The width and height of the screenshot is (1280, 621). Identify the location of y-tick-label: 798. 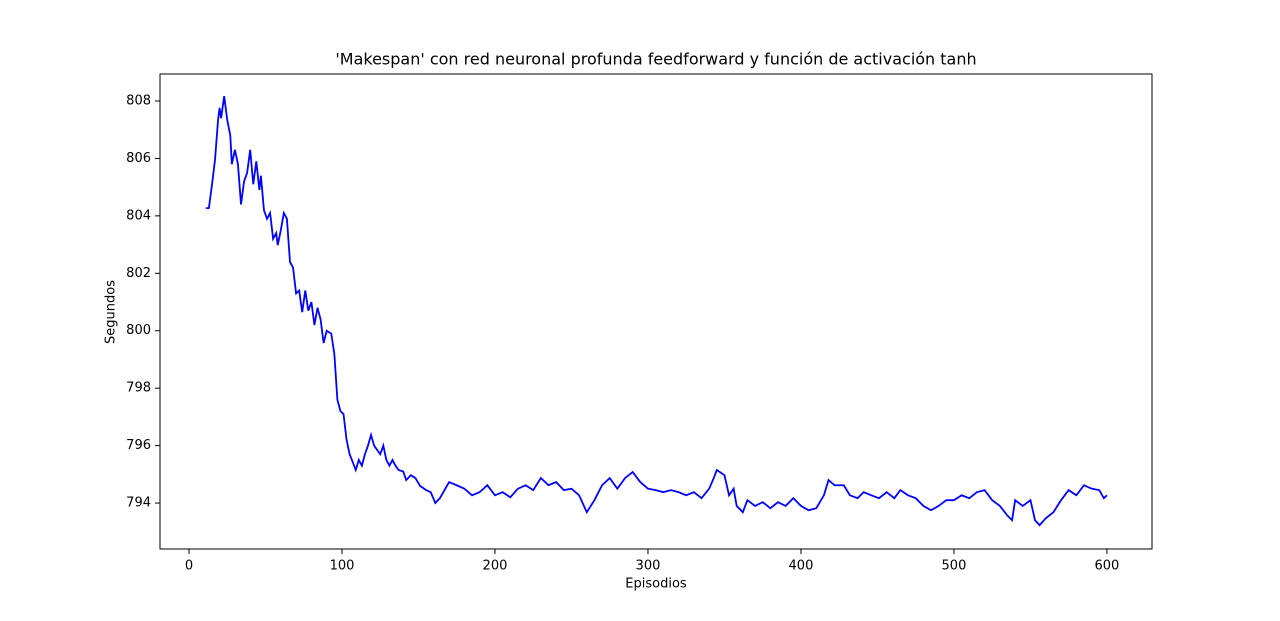
(138, 388).